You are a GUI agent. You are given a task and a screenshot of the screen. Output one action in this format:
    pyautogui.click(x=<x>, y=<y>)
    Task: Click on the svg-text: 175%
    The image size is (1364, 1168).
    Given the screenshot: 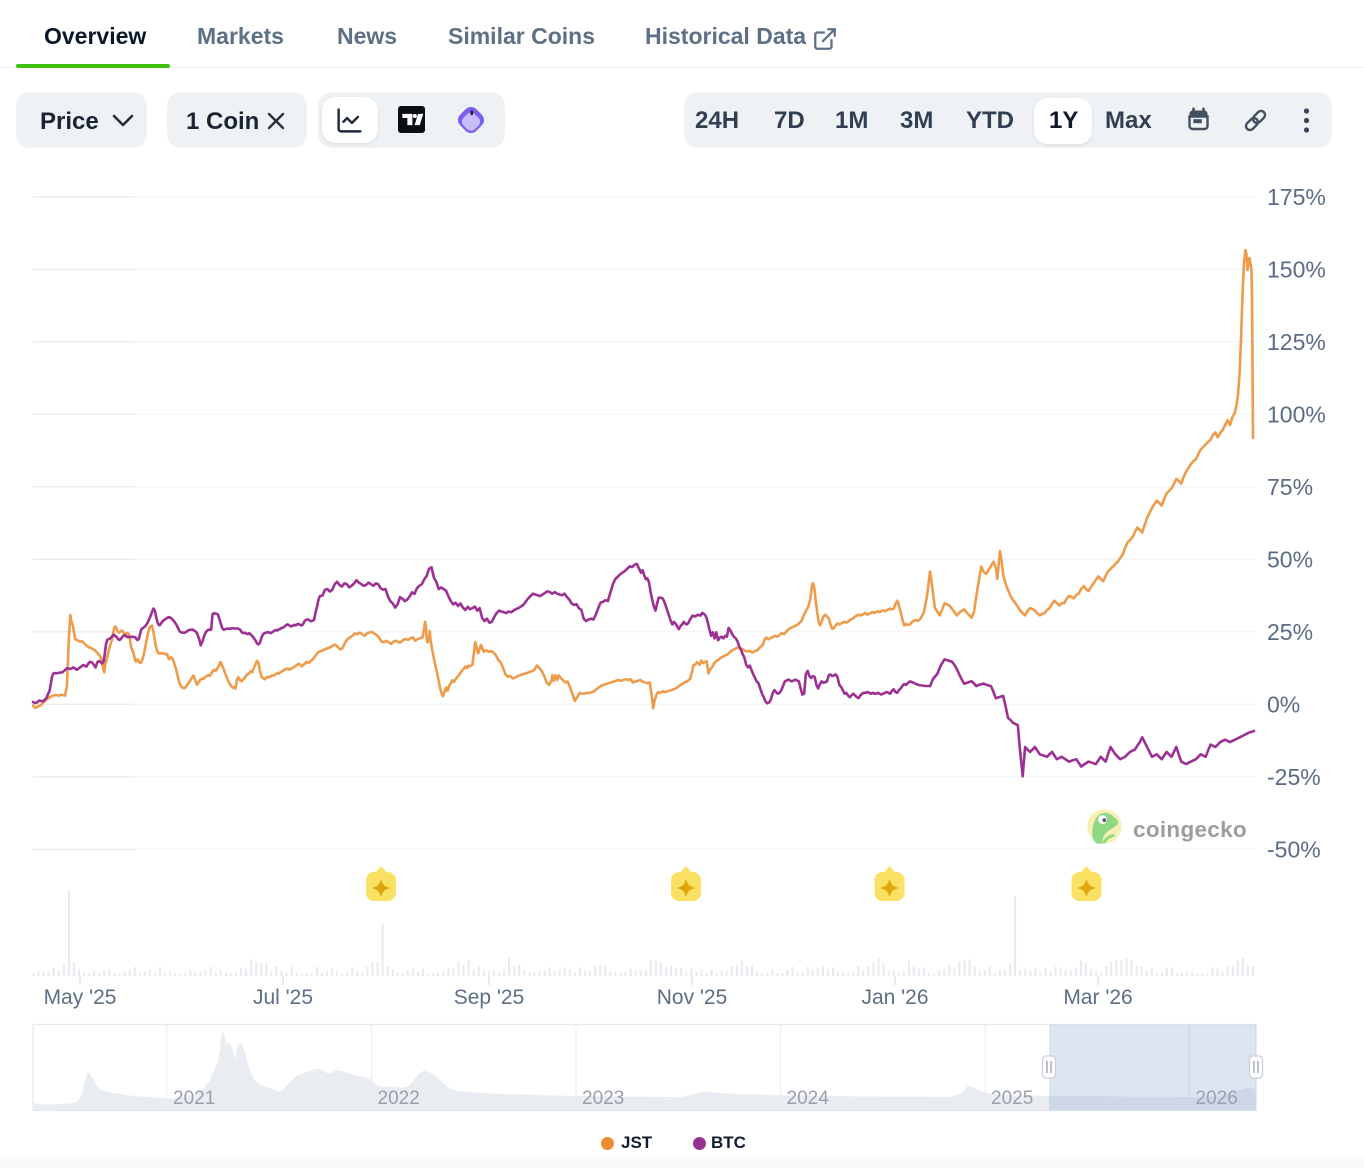 What is the action you would take?
    pyautogui.click(x=1296, y=197)
    